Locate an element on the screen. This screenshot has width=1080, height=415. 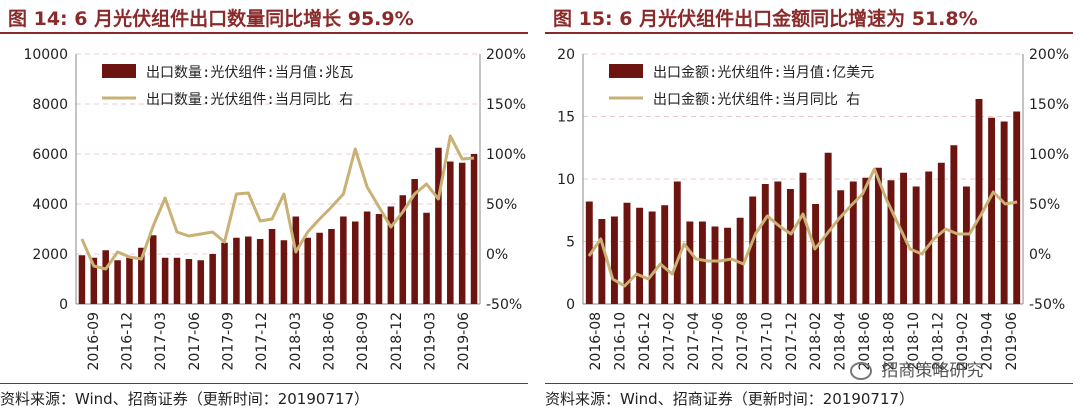
watermark-text: 招商策略研究 is located at coordinates (932, 371).